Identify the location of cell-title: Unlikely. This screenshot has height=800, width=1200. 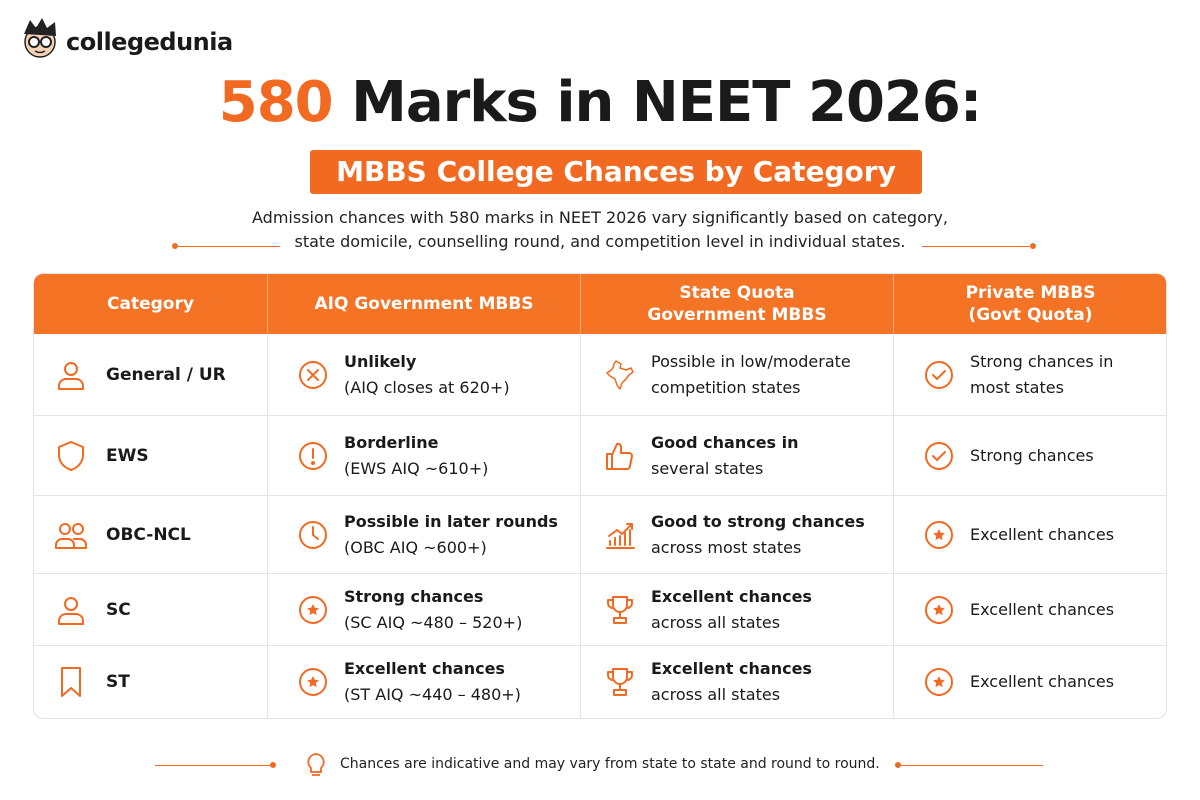
(380, 361).